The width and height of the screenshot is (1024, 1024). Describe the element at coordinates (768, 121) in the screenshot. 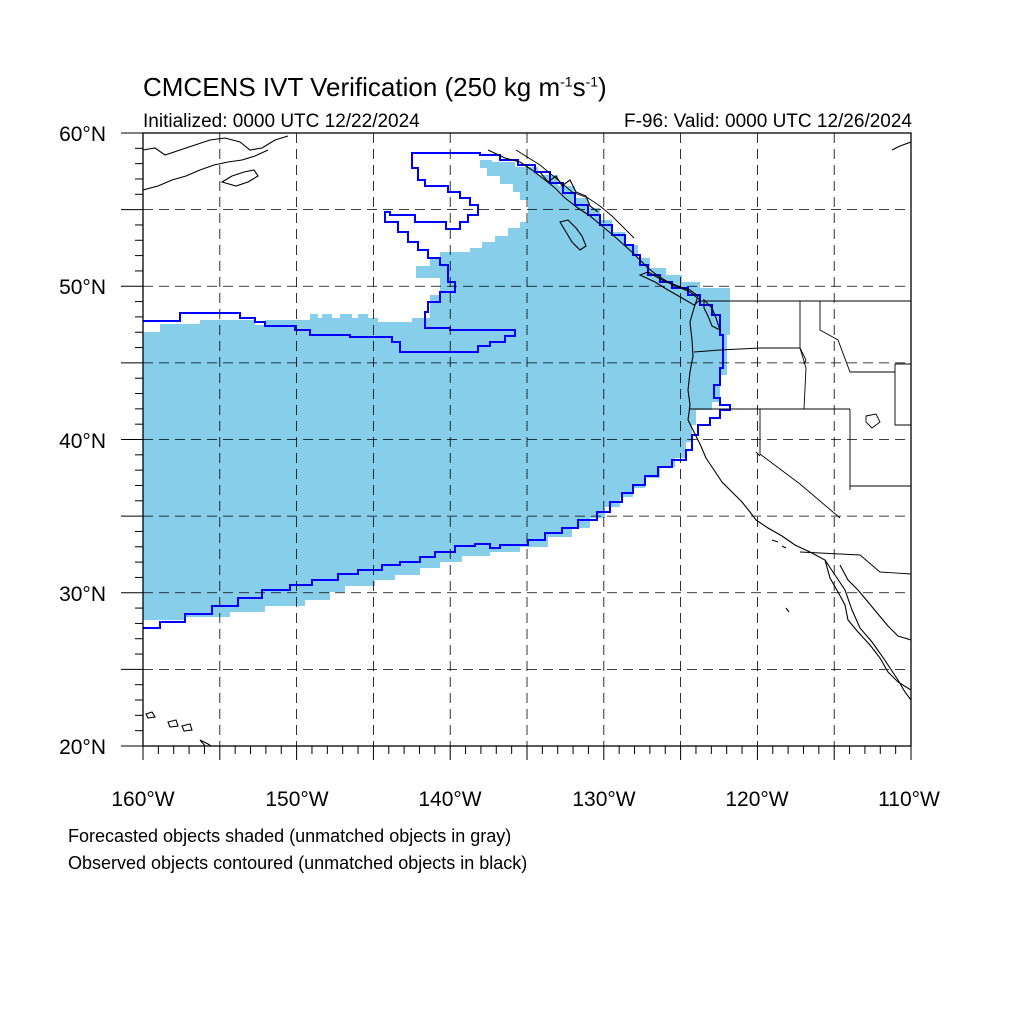

I see `valid-time-label: F-96: Valid: 0000 UTC 12/26/2024` at that location.